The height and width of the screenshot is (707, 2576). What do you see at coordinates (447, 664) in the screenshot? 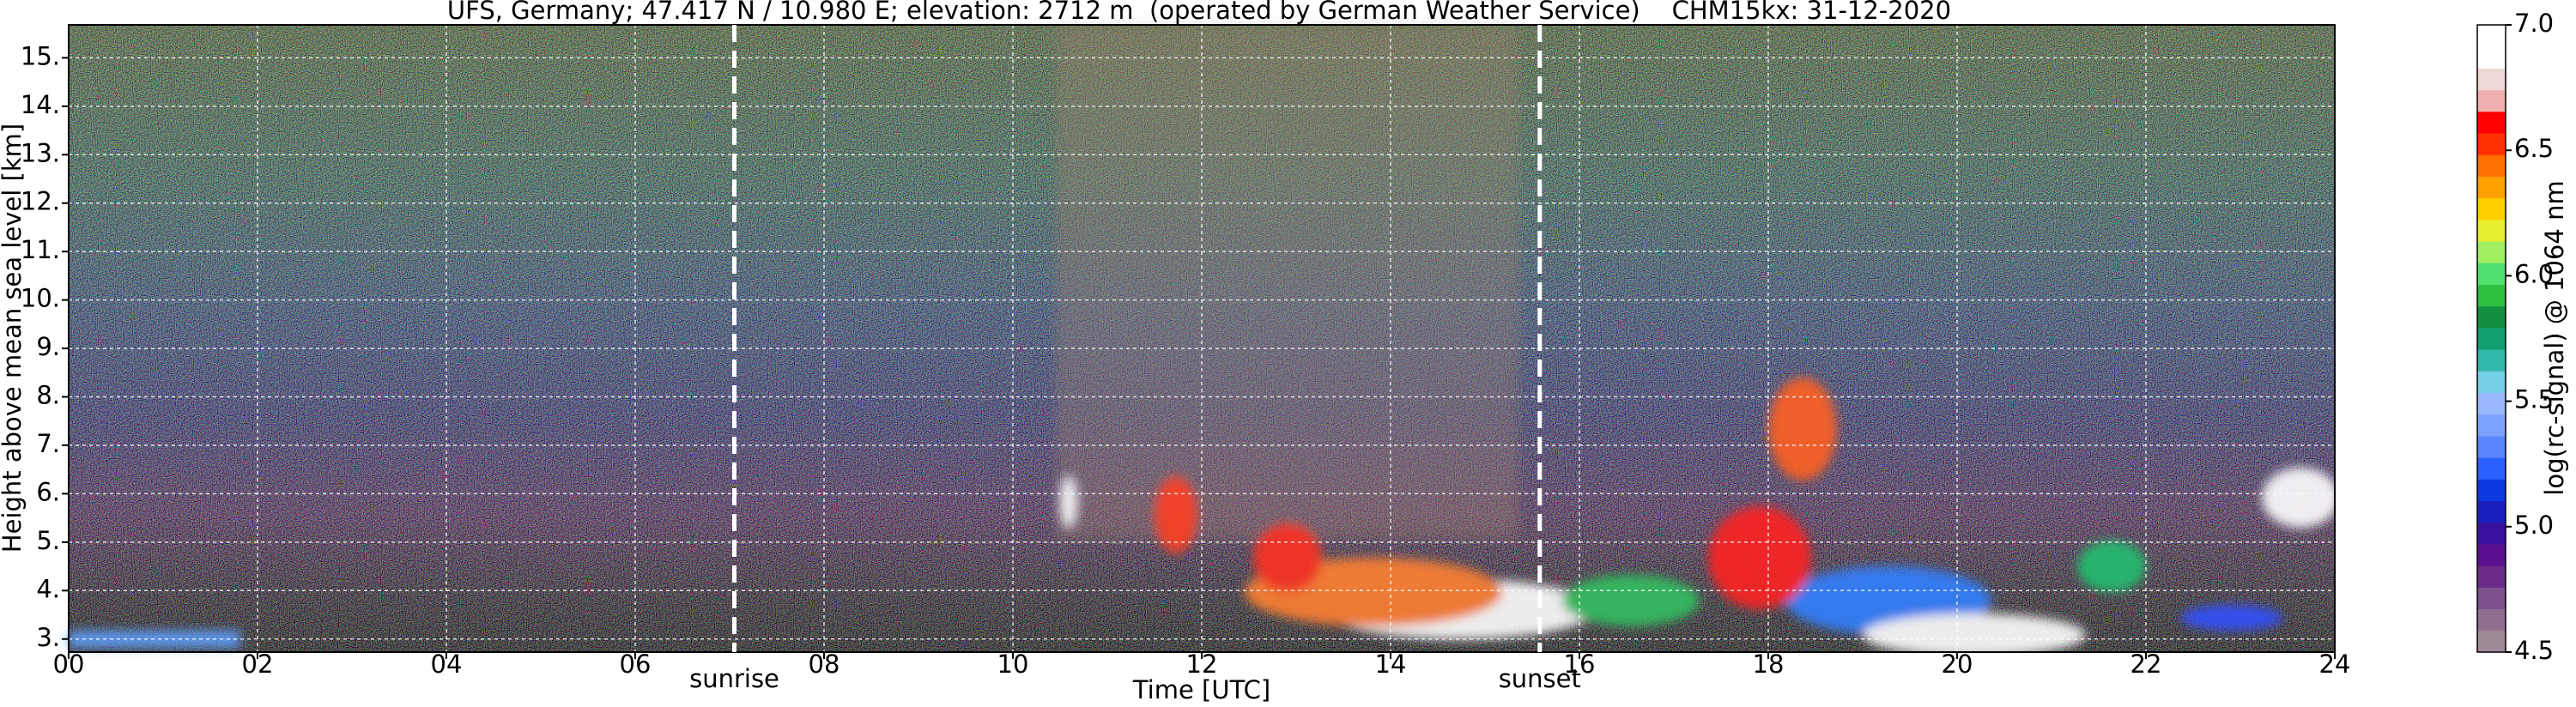
I see `x-tick-label: 04` at bounding box center [447, 664].